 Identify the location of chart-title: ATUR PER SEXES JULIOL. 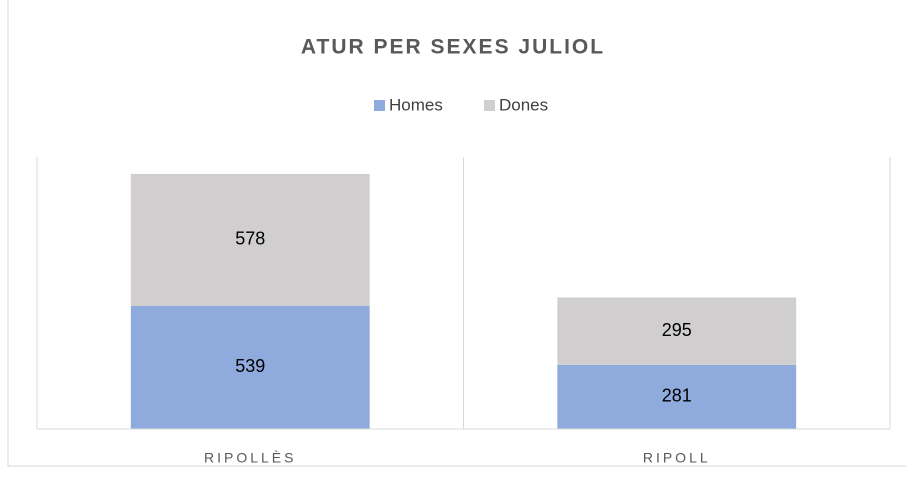
(453, 47).